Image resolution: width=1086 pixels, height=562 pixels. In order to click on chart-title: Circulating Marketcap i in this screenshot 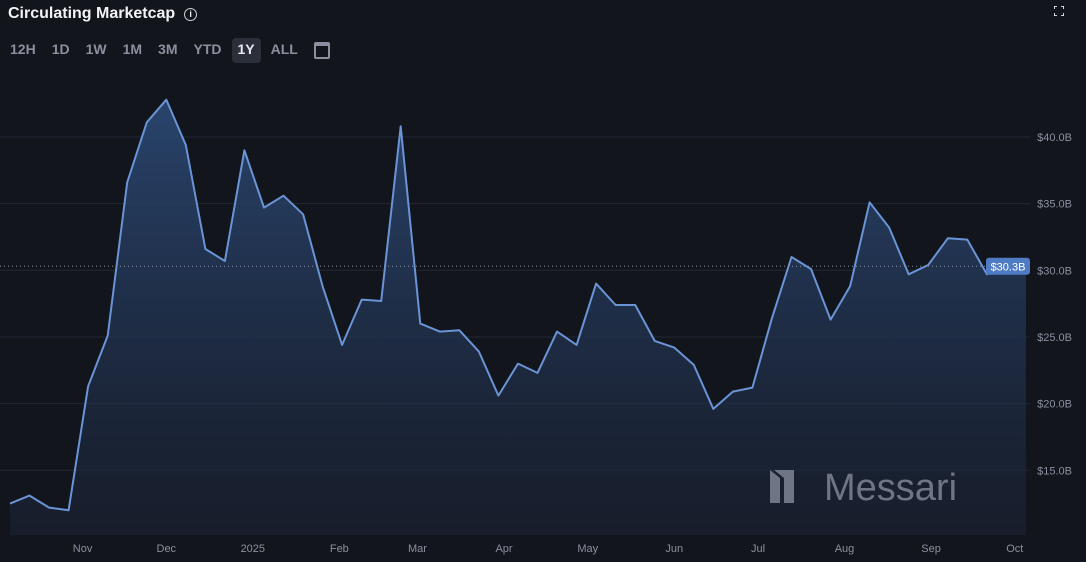, I will do `click(103, 14)`.